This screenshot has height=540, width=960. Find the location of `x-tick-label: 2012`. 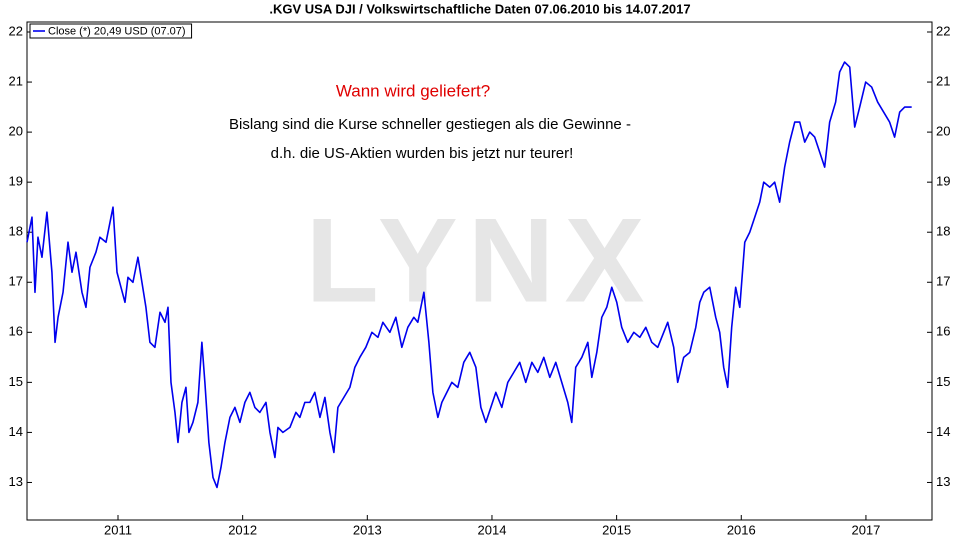

x-tick-label: 2012 is located at coordinates (242, 529).